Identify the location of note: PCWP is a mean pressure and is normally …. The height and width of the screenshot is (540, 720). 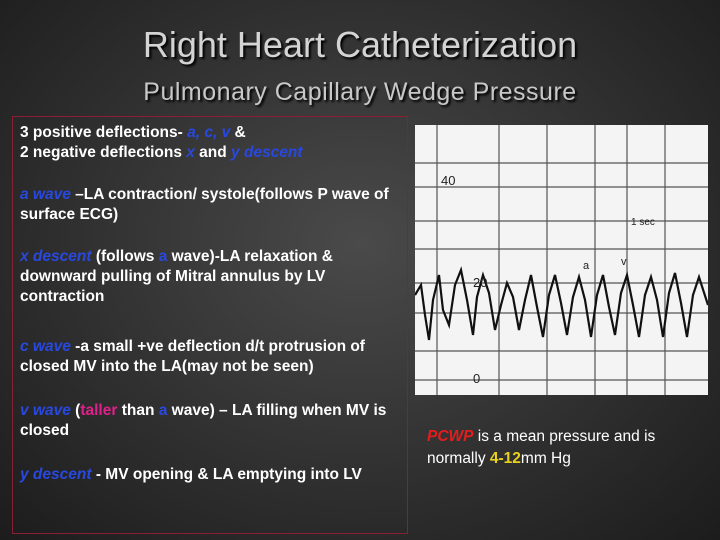
(572, 448).